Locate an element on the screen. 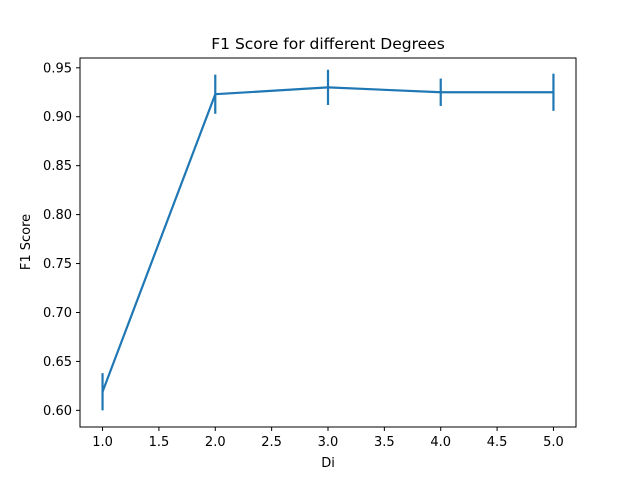 The image size is (640, 480). x-tick-label: 3.0 is located at coordinates (328, 442).